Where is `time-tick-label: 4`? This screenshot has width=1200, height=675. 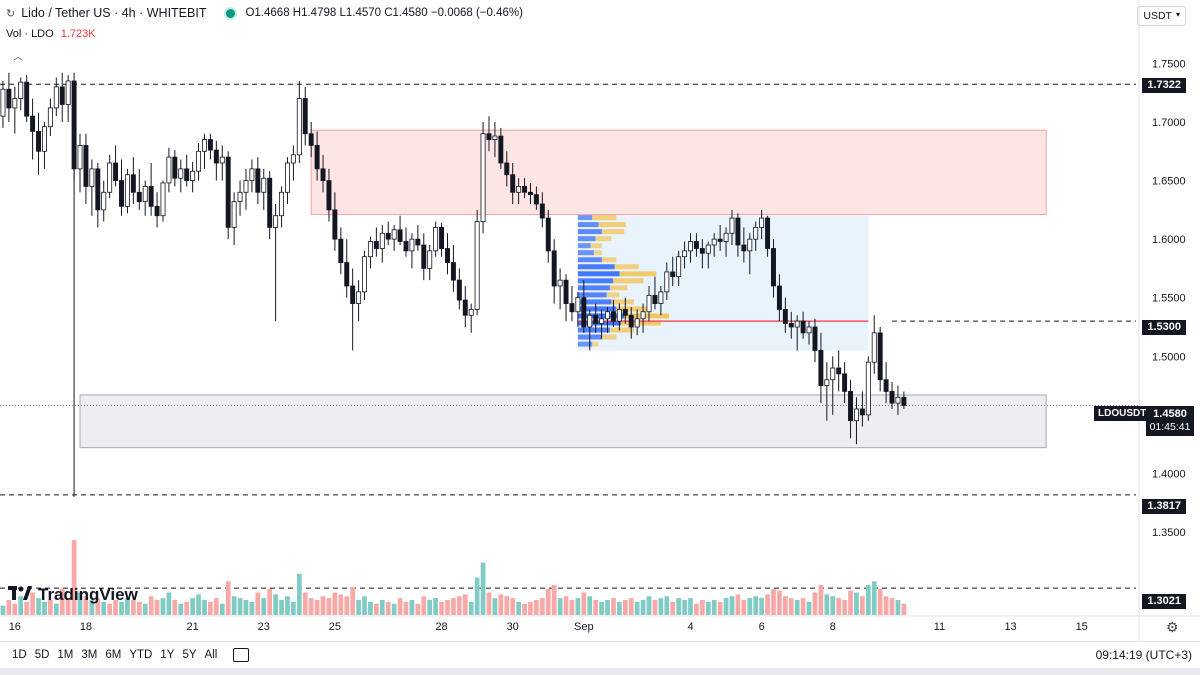 time-tick-label: 4 is located at coordinates (690, 627).